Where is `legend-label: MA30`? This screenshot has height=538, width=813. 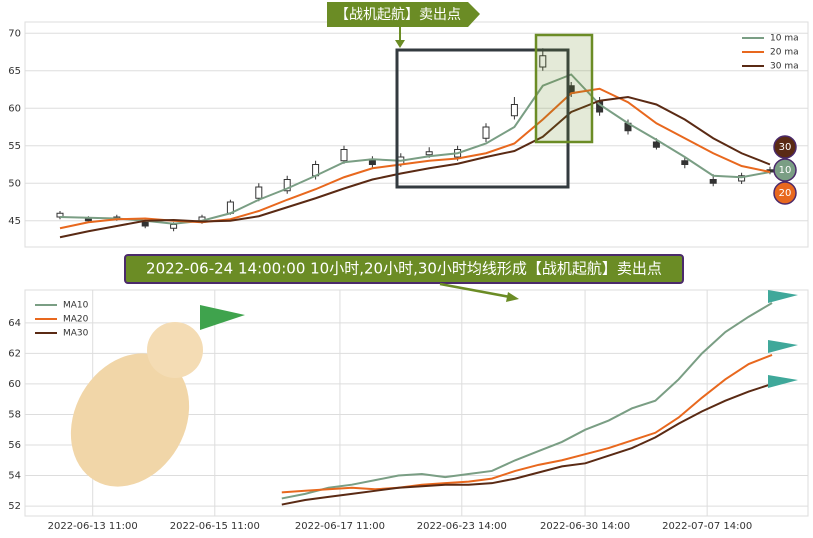
legend-label: MA30 is located at coordinates (76, 334).